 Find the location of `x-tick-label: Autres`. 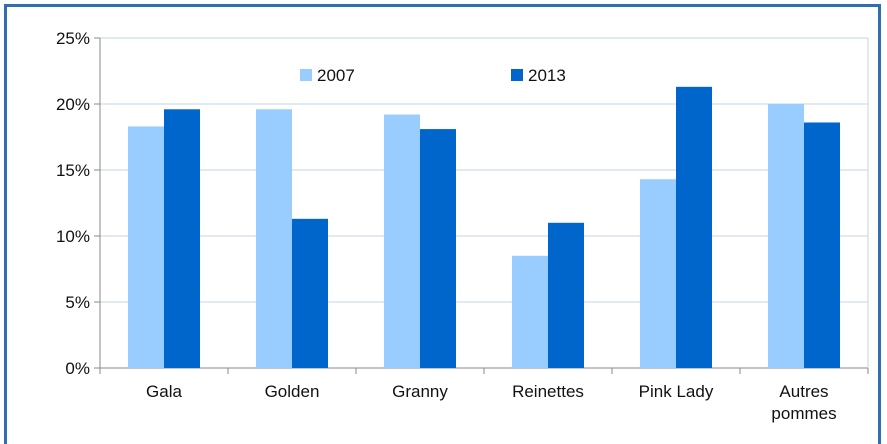

x-tick-label: Autres is located at coordinates (803, 391).